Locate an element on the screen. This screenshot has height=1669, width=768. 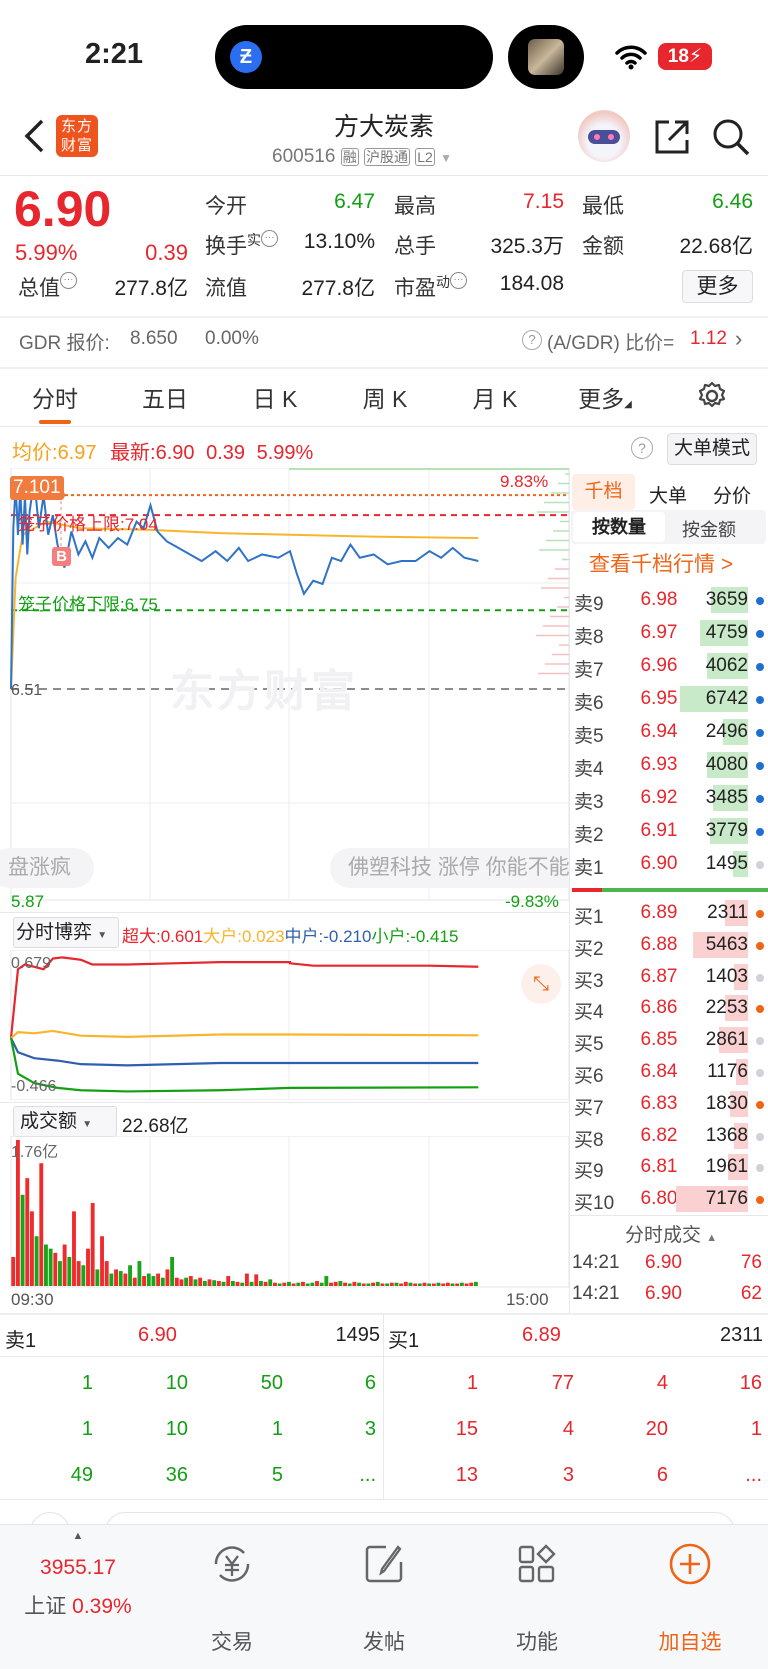
nav-functions: 功能 is located at coordinates (537, 1592).